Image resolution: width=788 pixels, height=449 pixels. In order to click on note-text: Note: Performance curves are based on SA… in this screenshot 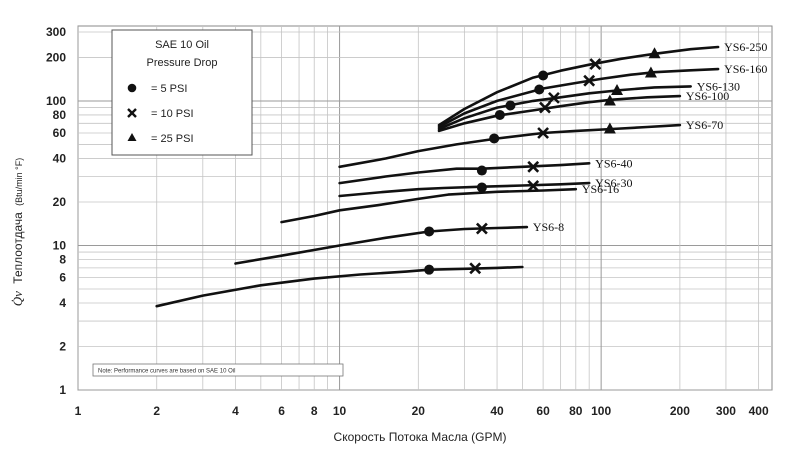, I will do `click(166, 372)`.